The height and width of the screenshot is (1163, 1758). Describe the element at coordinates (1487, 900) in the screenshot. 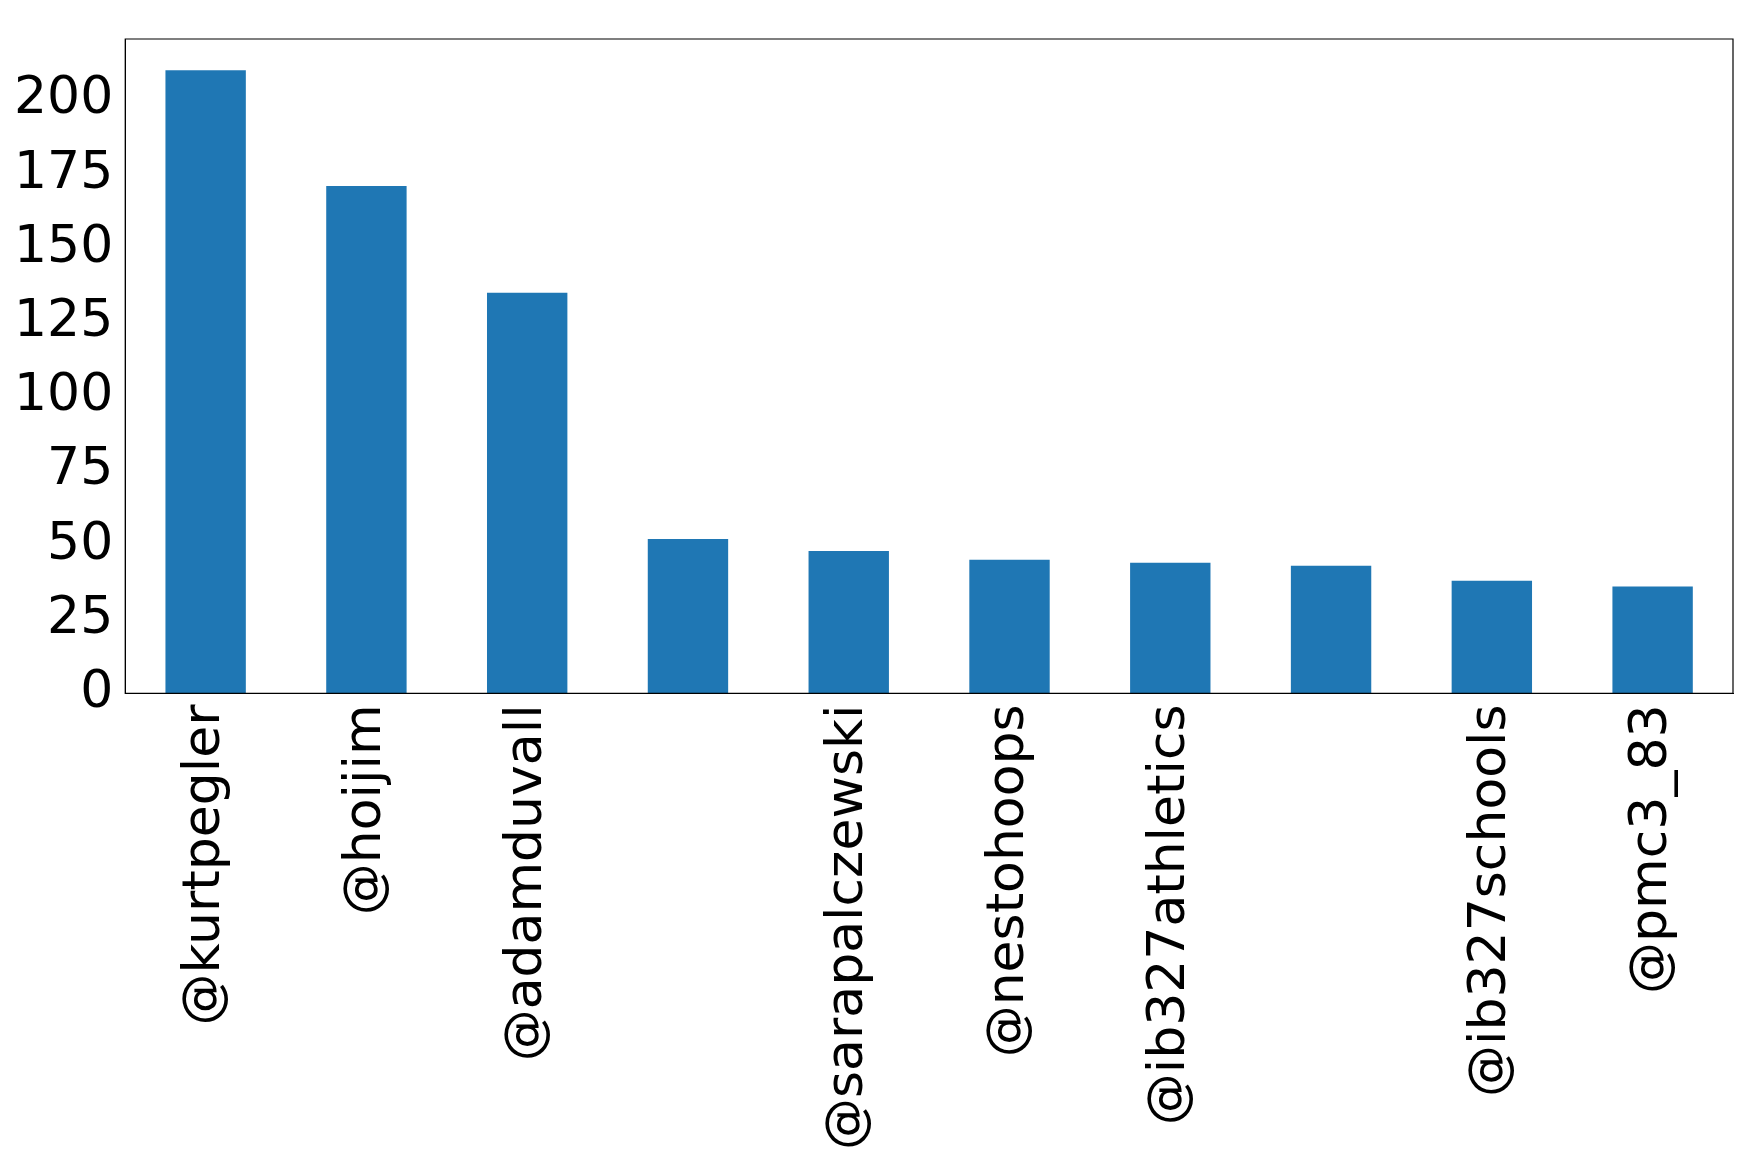

I see `x-tick-label: @ib327schools` at that location.